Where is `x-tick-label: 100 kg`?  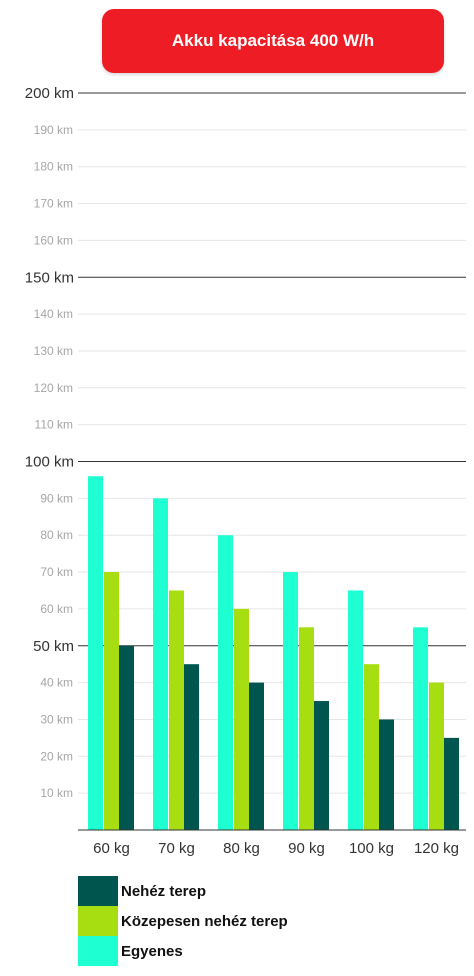 x-tick-label: 100 kg is located at coordinates (371, 848).